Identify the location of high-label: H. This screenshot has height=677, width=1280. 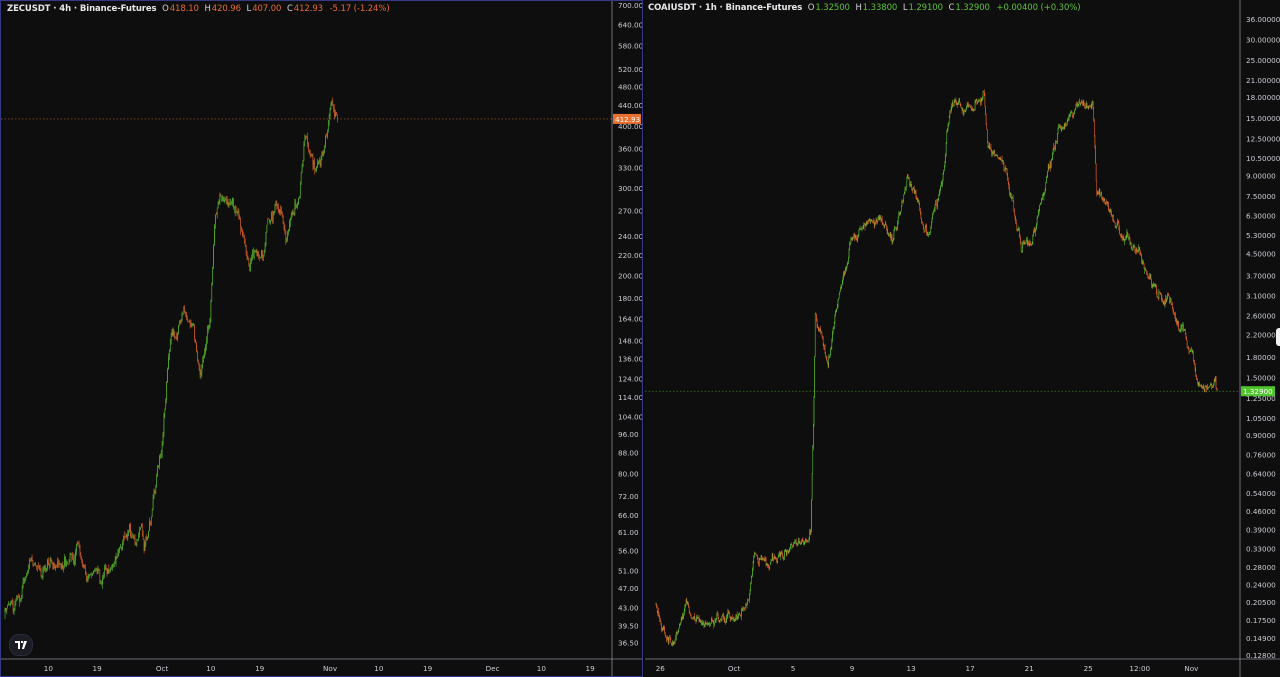
(207, 9).